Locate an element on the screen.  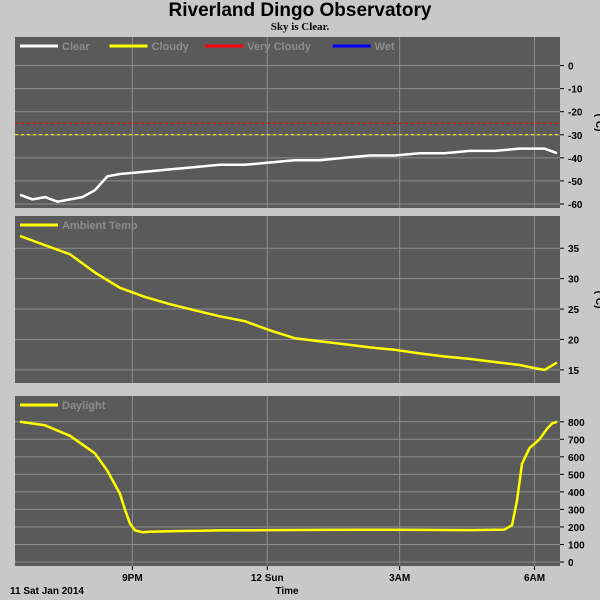
x-tick-label: 12 Sun is located at coordinates (267, 578).